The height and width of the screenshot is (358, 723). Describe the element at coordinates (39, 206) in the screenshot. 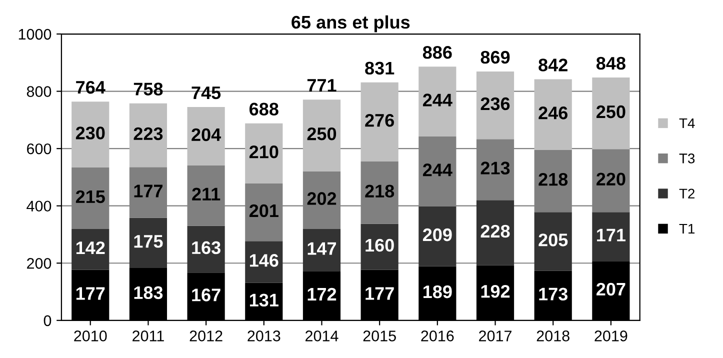

I see `y-tick-label: 400` at that location.